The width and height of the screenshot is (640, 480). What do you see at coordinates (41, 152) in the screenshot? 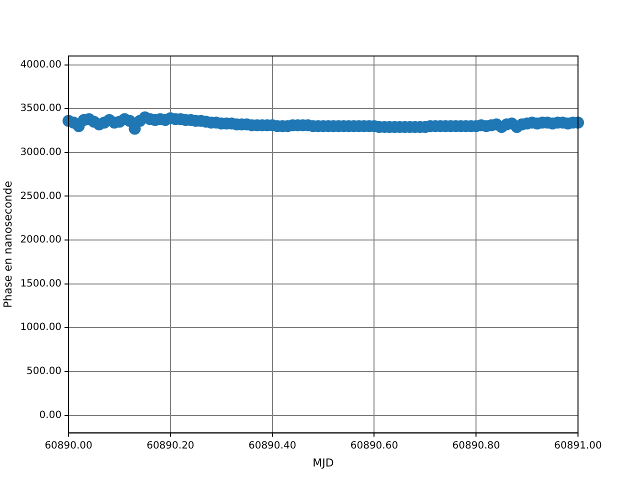
I see `y-tick-label: 3000.00` at bounding box center [41, 152].